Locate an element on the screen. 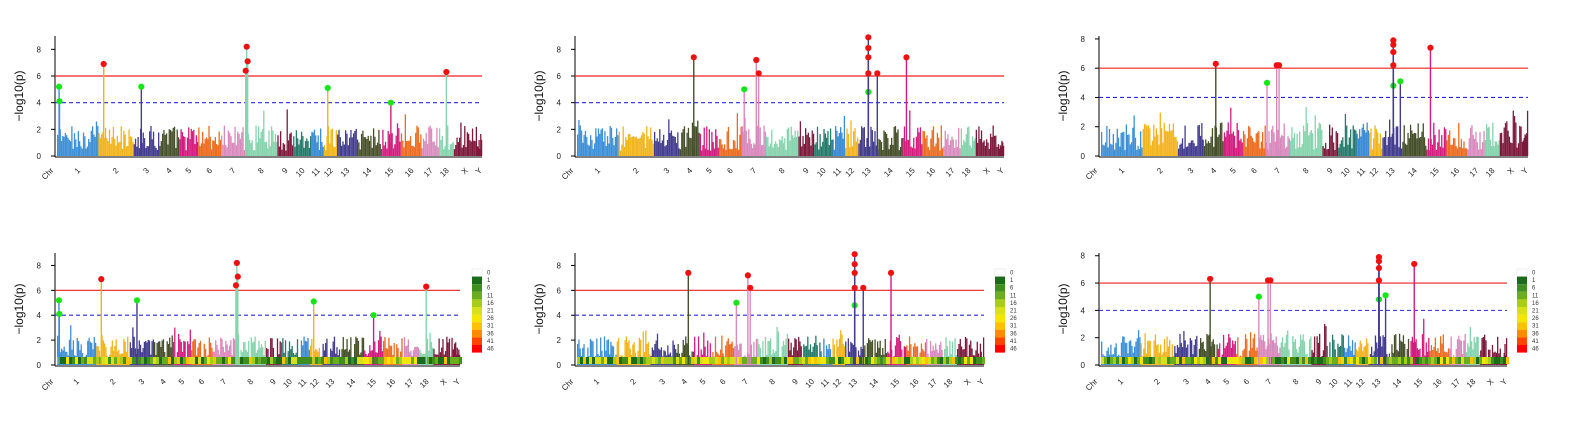 The width and height of the screenshot is (1592, 426). x-tick-label: Y is located at coordinates (1504, 382).